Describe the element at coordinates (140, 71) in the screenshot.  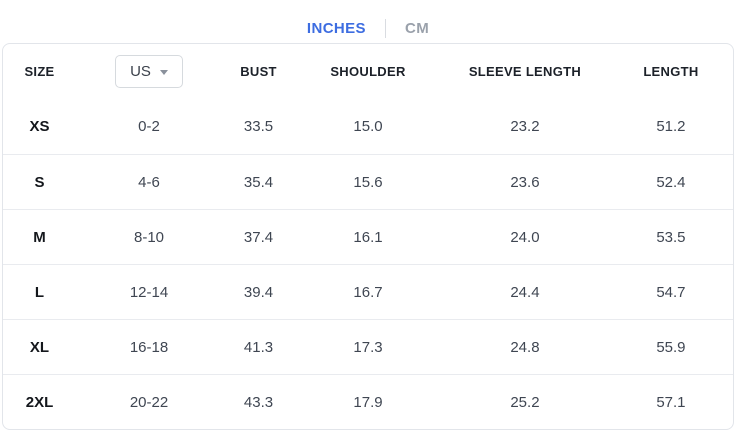
I see `region-select-value: US` at that location.